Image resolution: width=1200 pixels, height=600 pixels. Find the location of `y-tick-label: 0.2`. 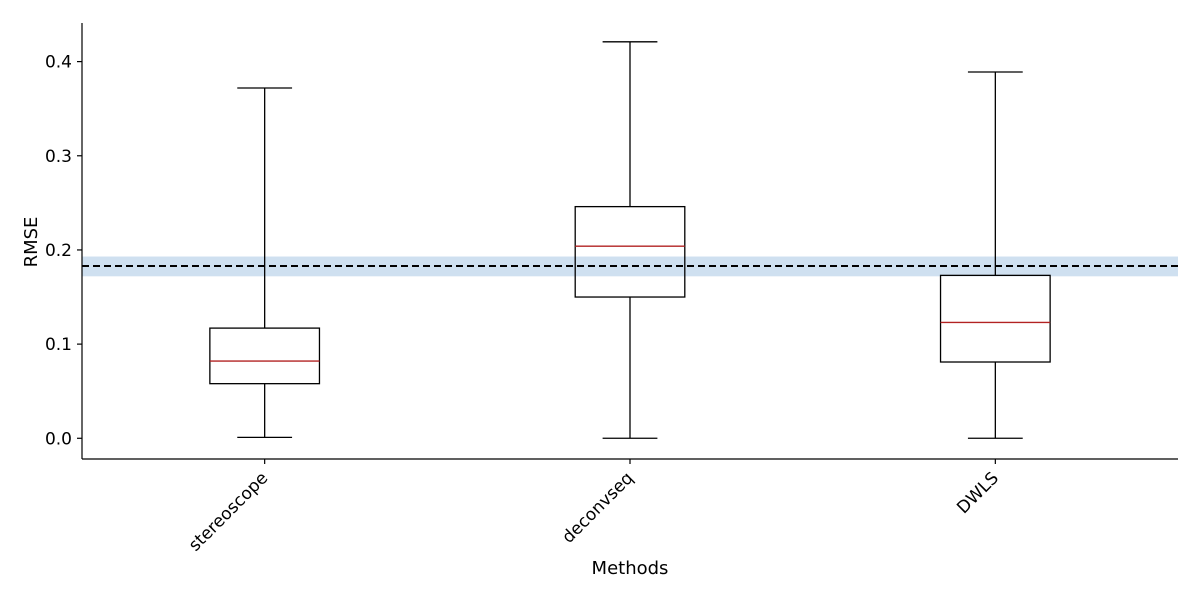

y-tick-label: 0.2 is located at coordinates (58, 251).